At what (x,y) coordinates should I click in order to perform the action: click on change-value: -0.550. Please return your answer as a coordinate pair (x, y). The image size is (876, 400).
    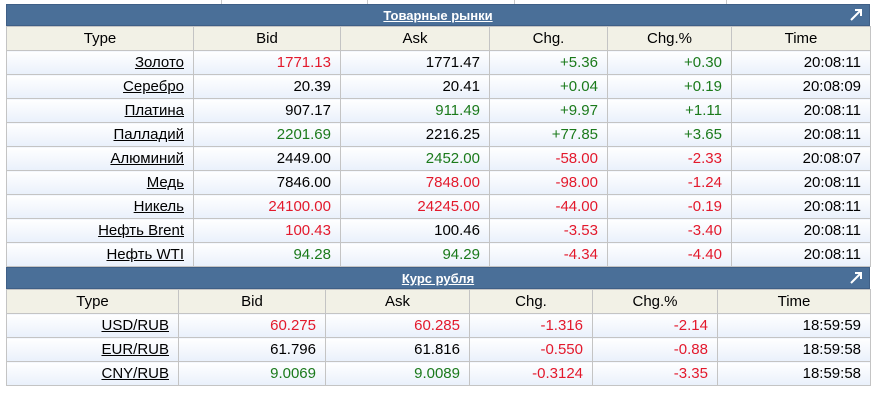
    Looking at the image, I should click on (531, 349).